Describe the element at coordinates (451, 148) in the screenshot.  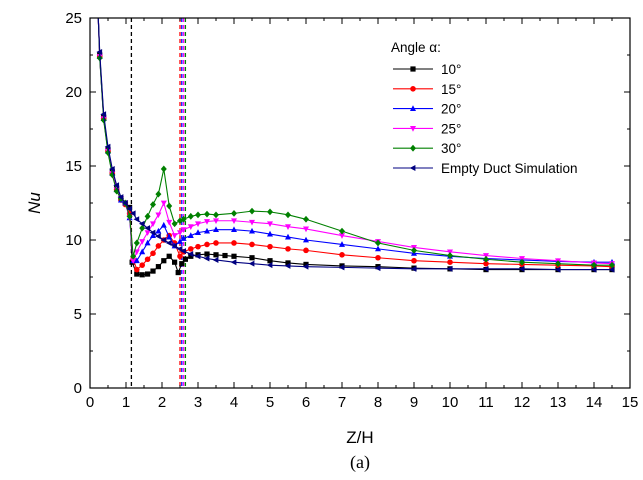
I see `legend-label: 30°` at that location.